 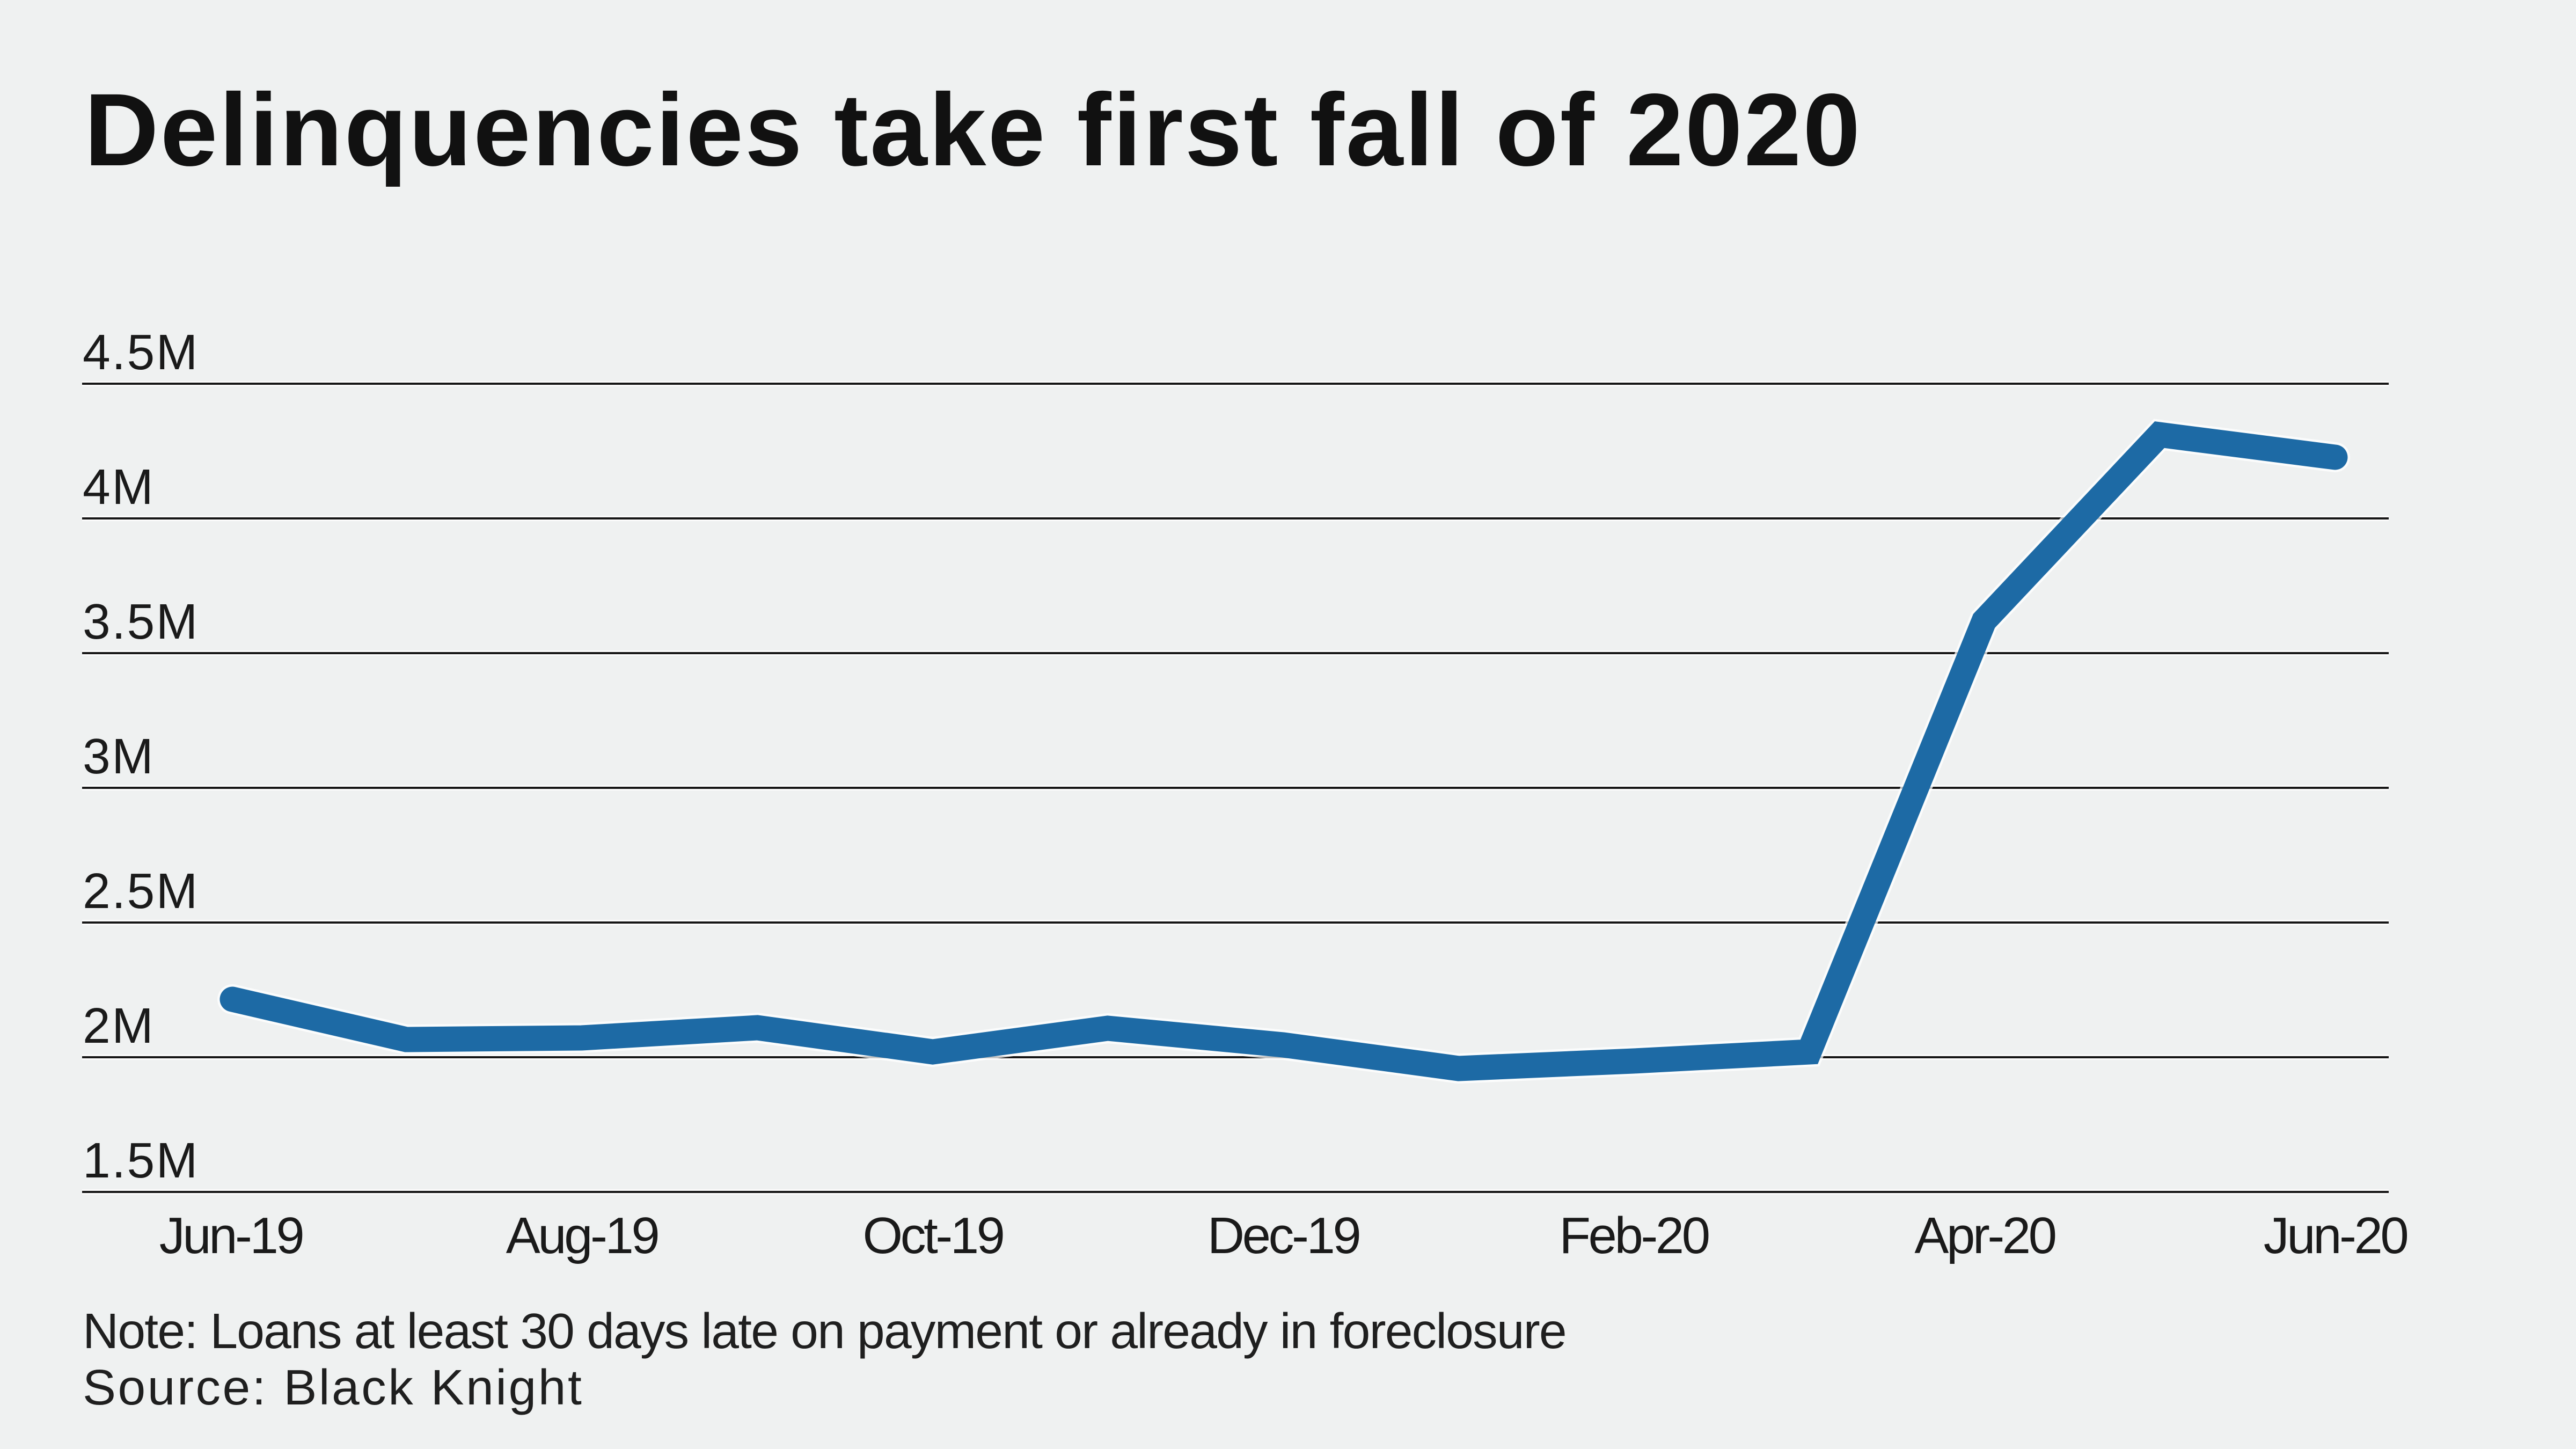 What do you see at coordinates (1283, 1235) in the screenshot?
I see `svg-text: Dec-19` at bounding box center [1283, 1235].